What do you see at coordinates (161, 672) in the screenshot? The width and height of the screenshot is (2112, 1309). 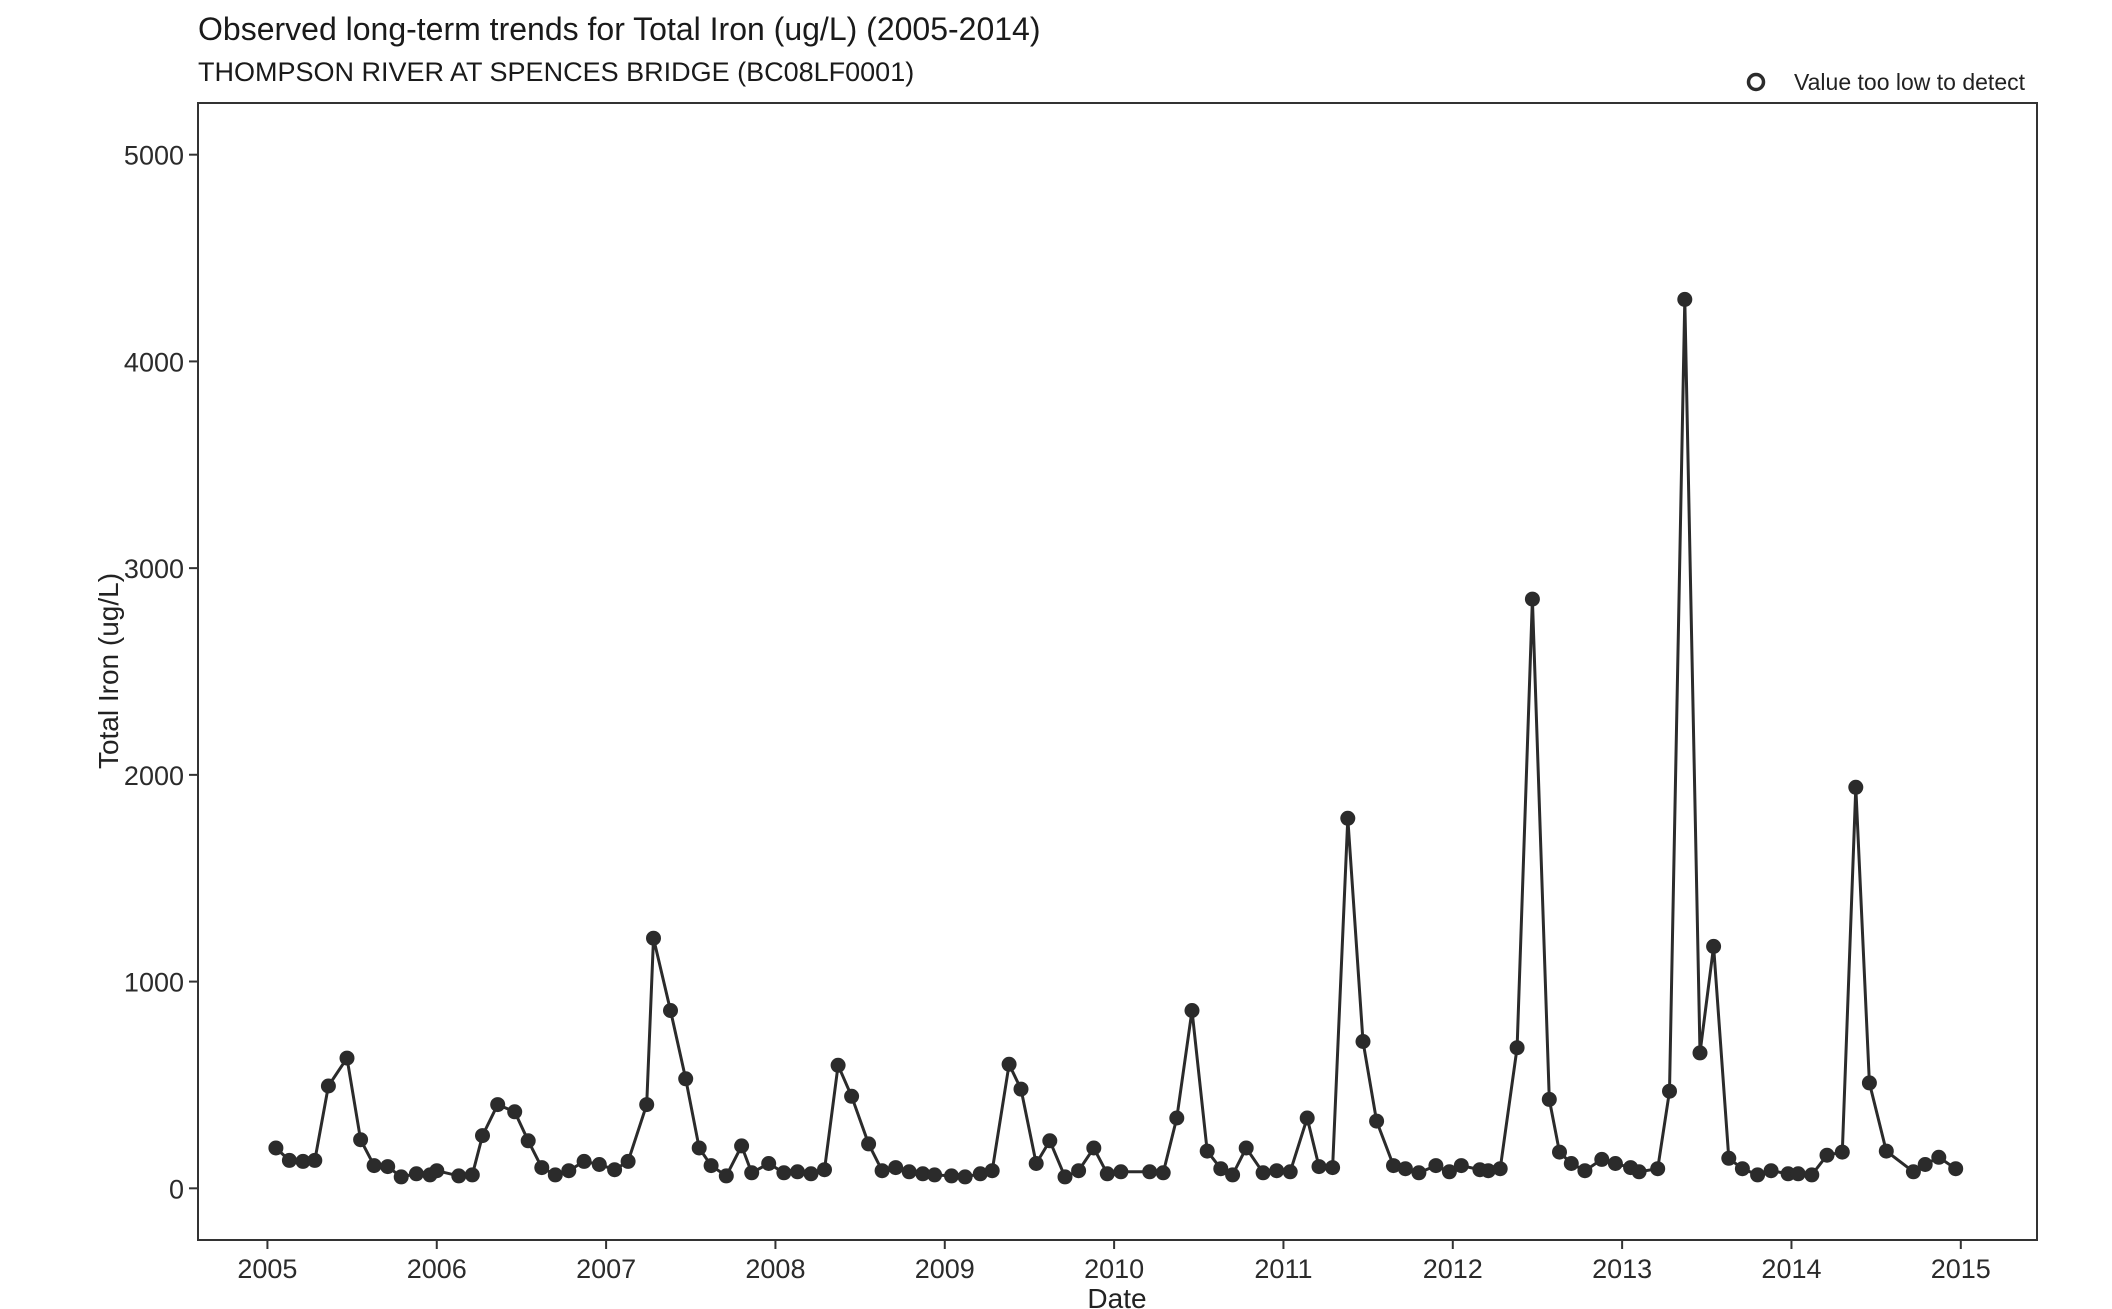 I see `y-axis: 0 1000 2000 3000 4000 5000` at bounding box center [161, 672].